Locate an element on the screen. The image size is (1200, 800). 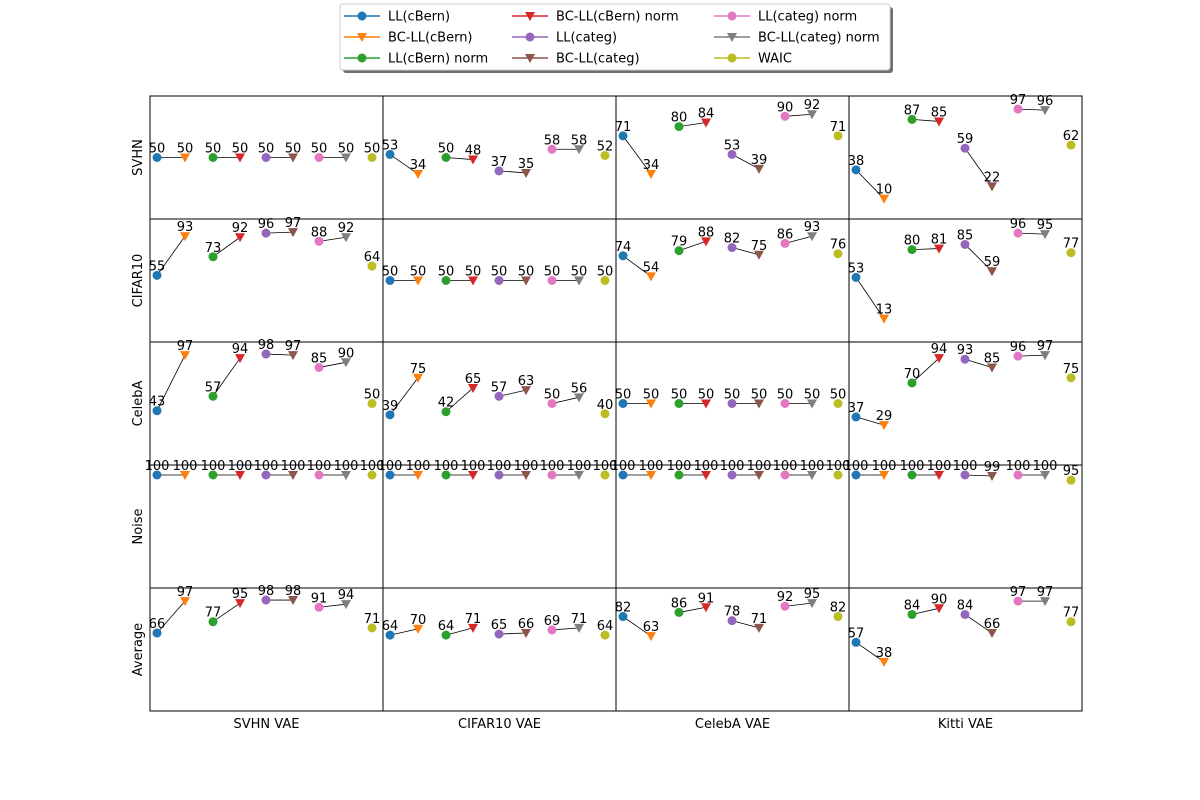
legend-entry-ll-categ: LL(categ) is located at coordinates (564, 38).